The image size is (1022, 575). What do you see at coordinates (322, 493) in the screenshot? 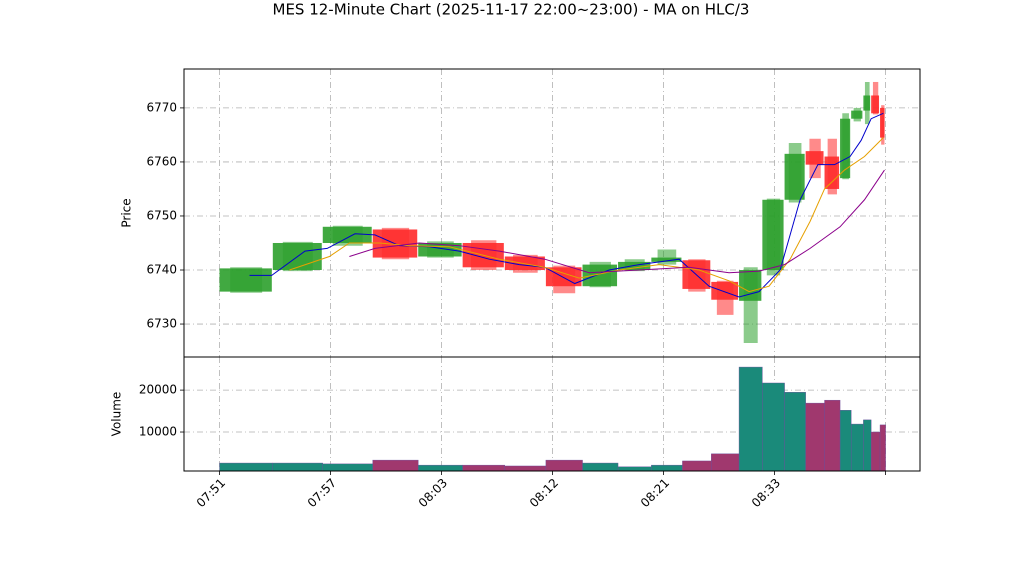
I see `x-tick-label: 07:57` at bounding box center [322, 493].